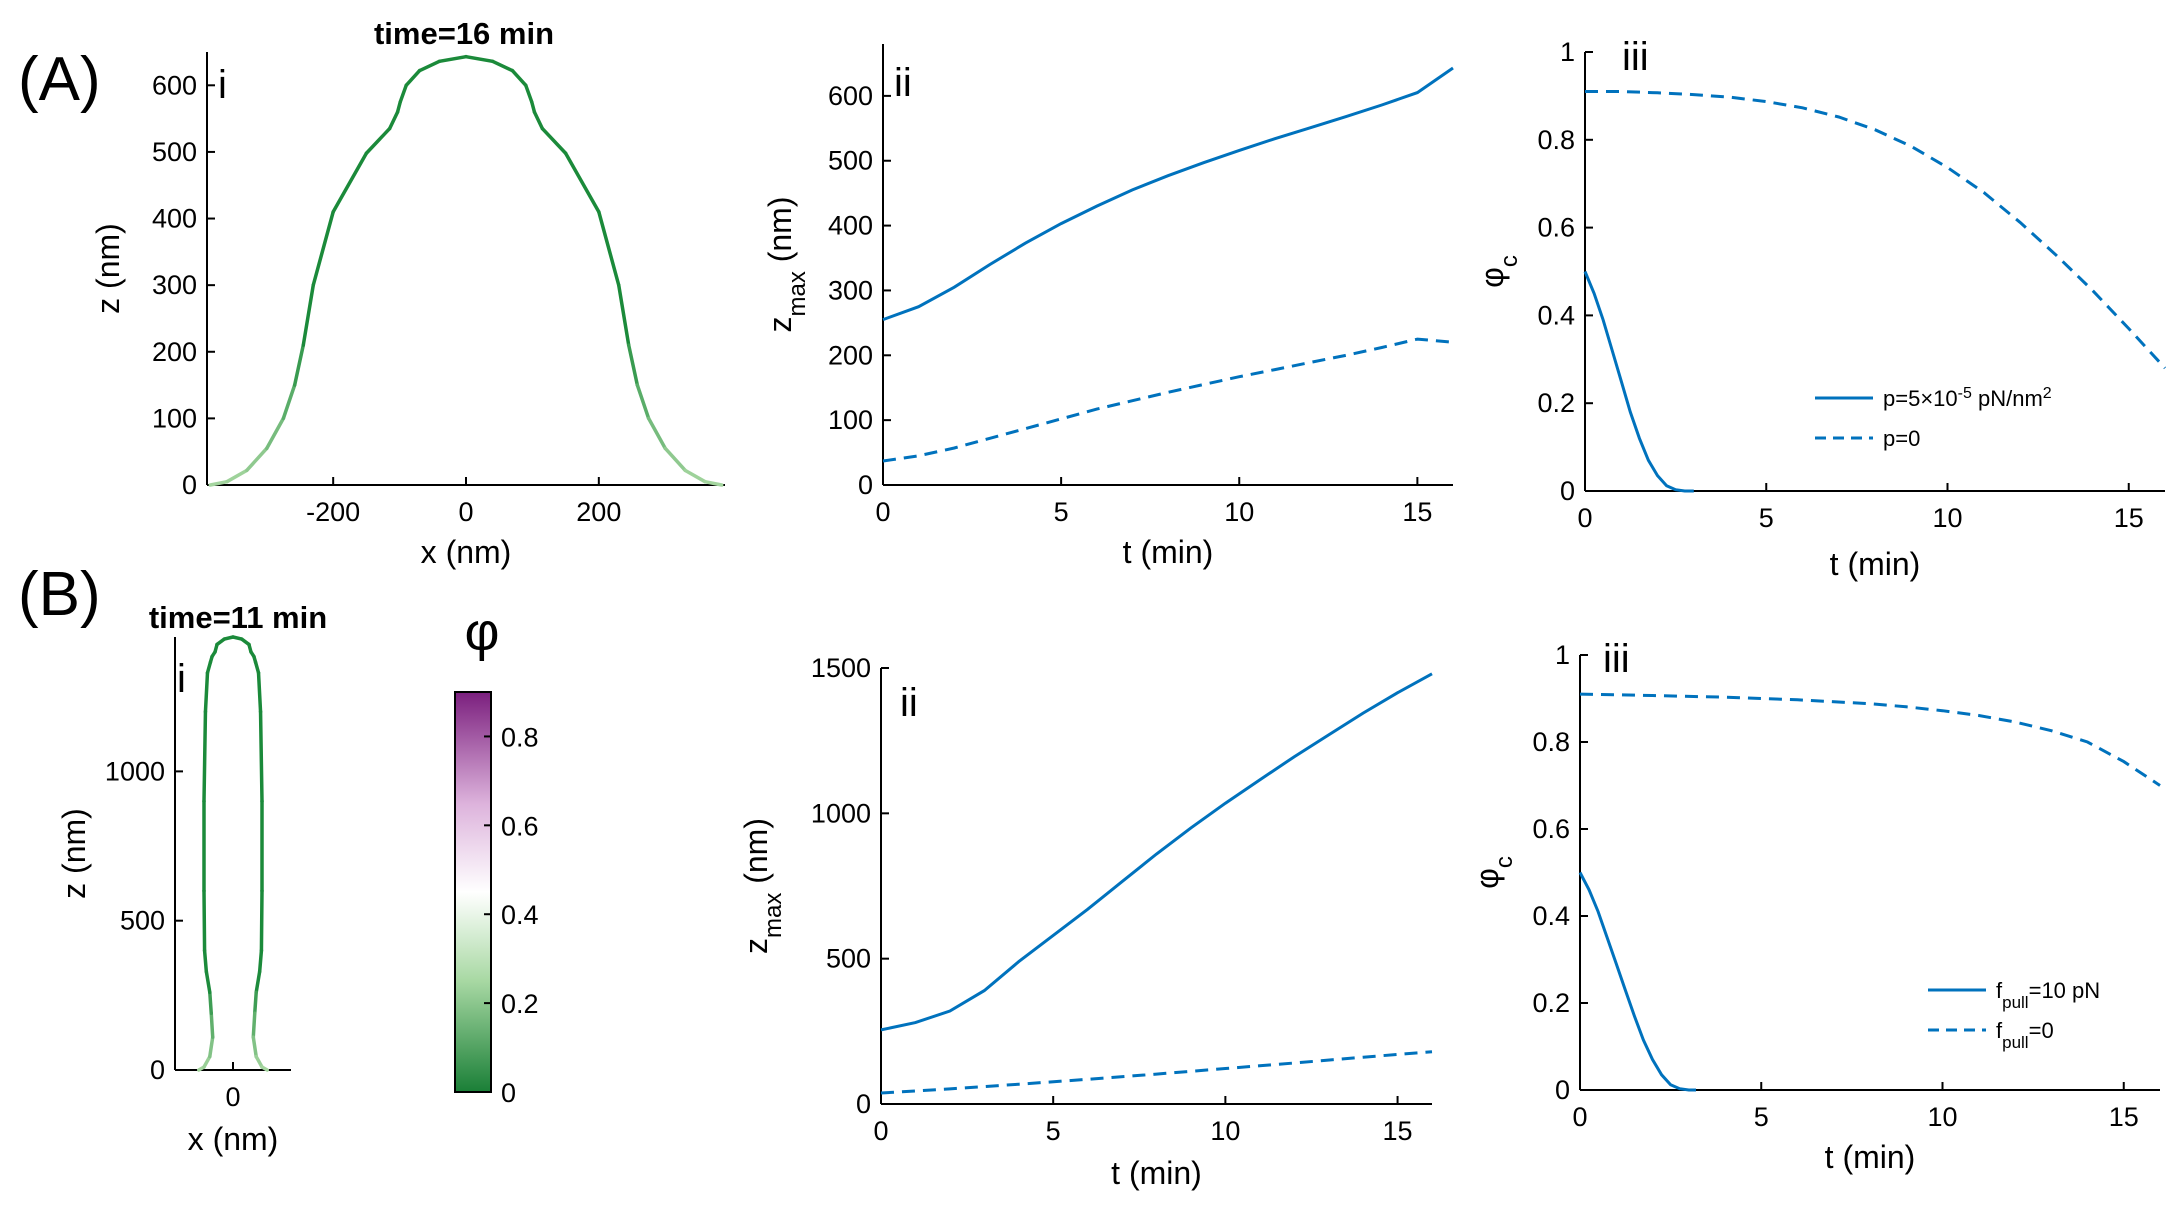  Describe the element at coordinates (59, 594) in the screenshot. I see `panel-label-b: (B)` at that location.